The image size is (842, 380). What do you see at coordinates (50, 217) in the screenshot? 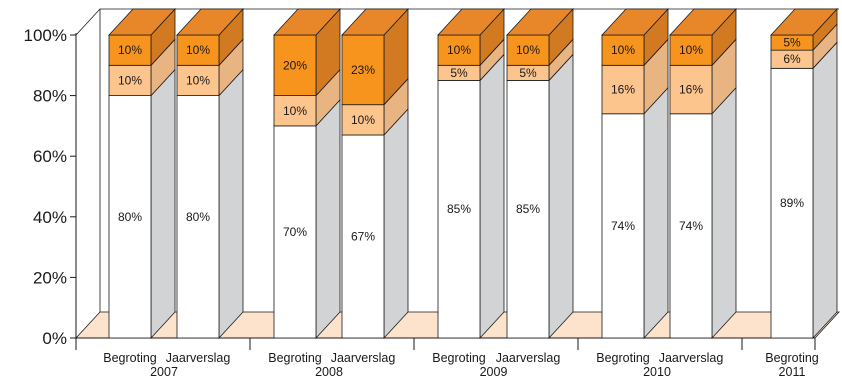
I see `y-tick-label: 40%` at bounding box center [50, 217].